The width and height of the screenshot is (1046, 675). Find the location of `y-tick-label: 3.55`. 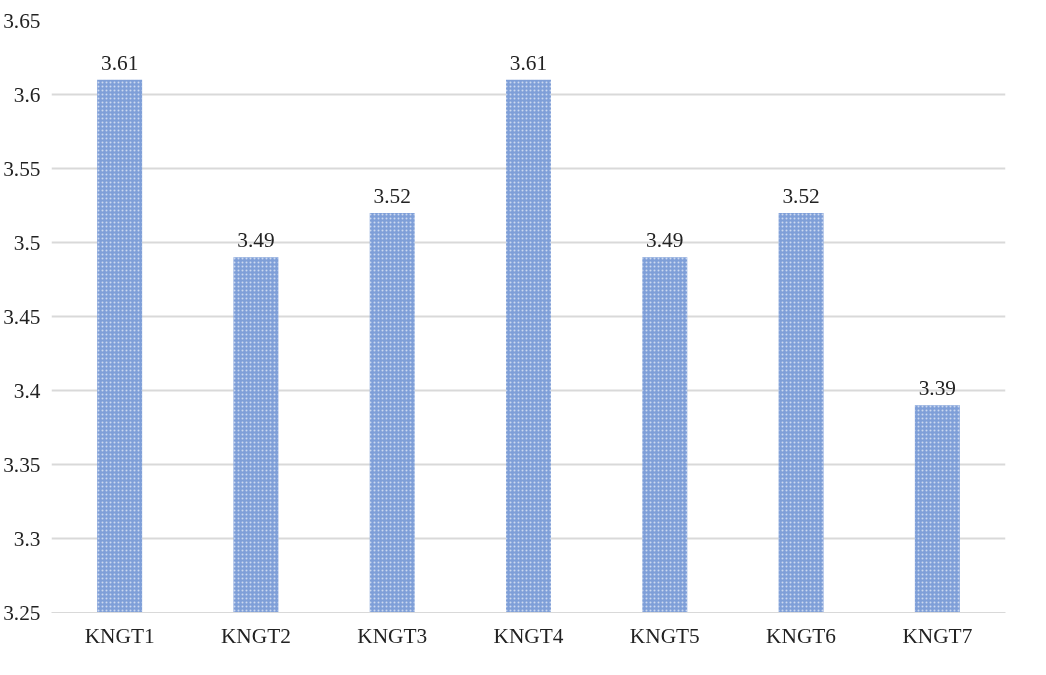

y-tick-label: 3.55 is located at coordinates (22, 168).